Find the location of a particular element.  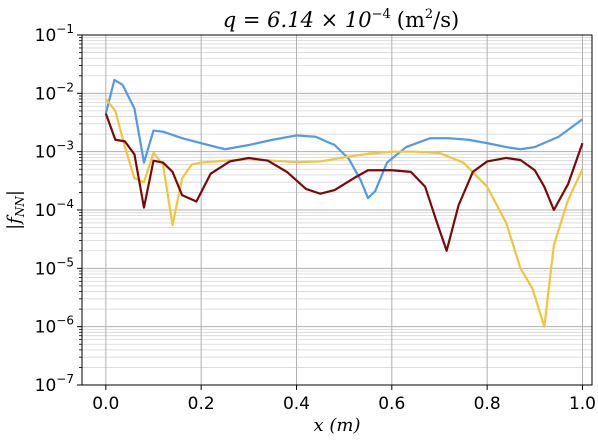

y-axis-ticks: 10⁻⁷ 10⁻⁶ 10⁻⁵ 10⁻⁴ 10⁻³ 10⁻² 10⁻¹ is located at coordinates (58, 209).